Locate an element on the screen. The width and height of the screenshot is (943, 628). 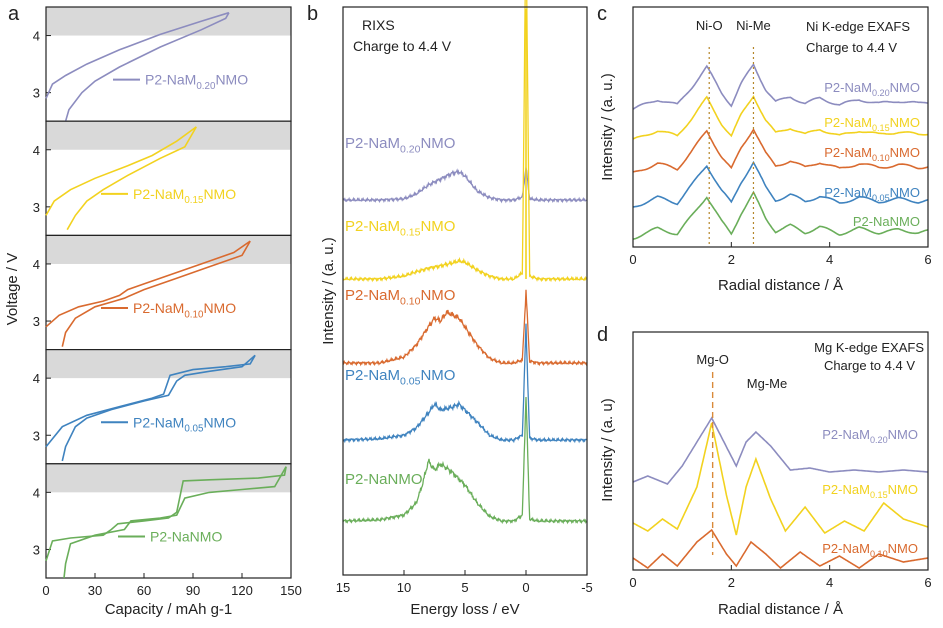
svg-text: d is located at coordinates (602, 335).